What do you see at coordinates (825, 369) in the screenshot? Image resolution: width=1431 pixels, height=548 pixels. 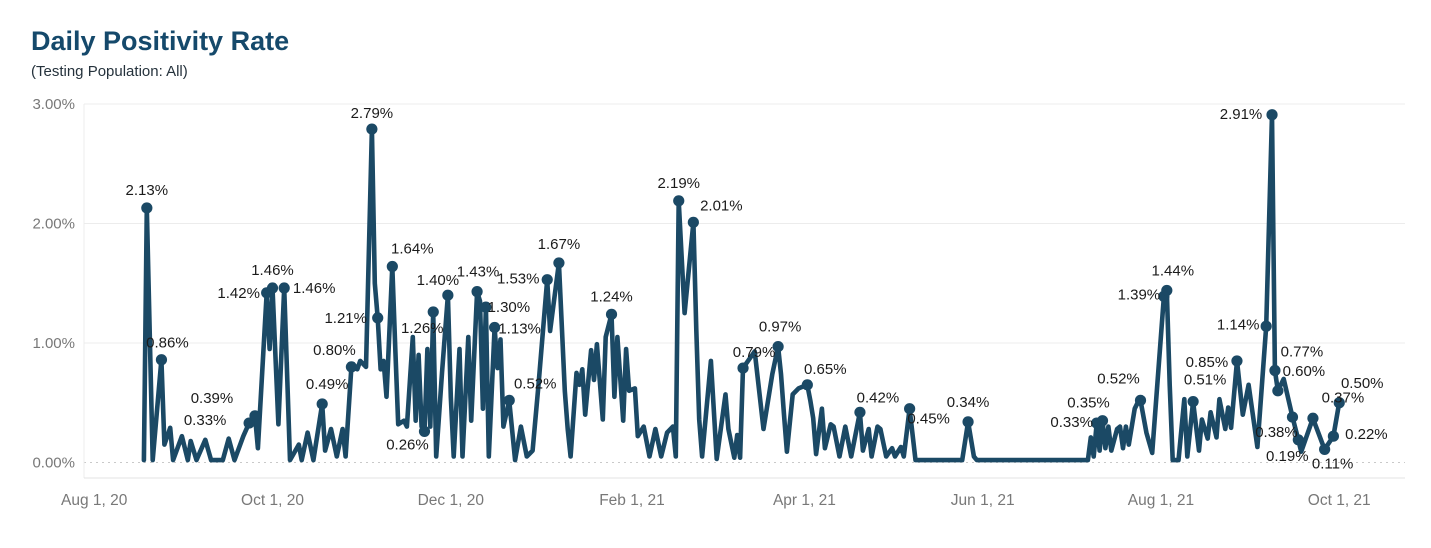 I see `data-point-label: 0.65%` at bounding box center [825, 369].